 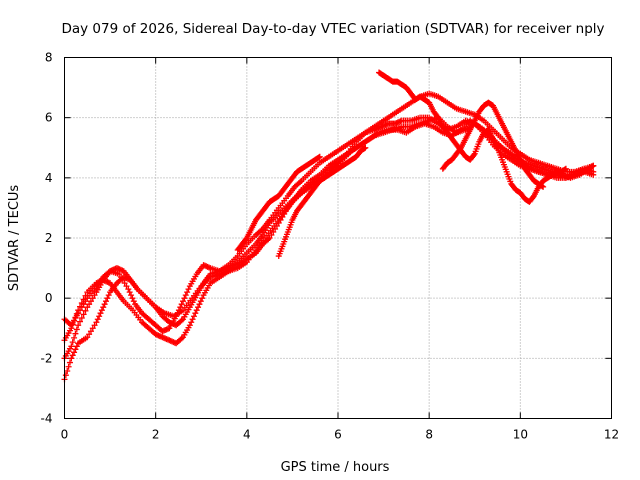 What do you see at coordinates (338, 435) in the screenshot?
I see `x-tick-label: 6` at bounding box center [338, 435].